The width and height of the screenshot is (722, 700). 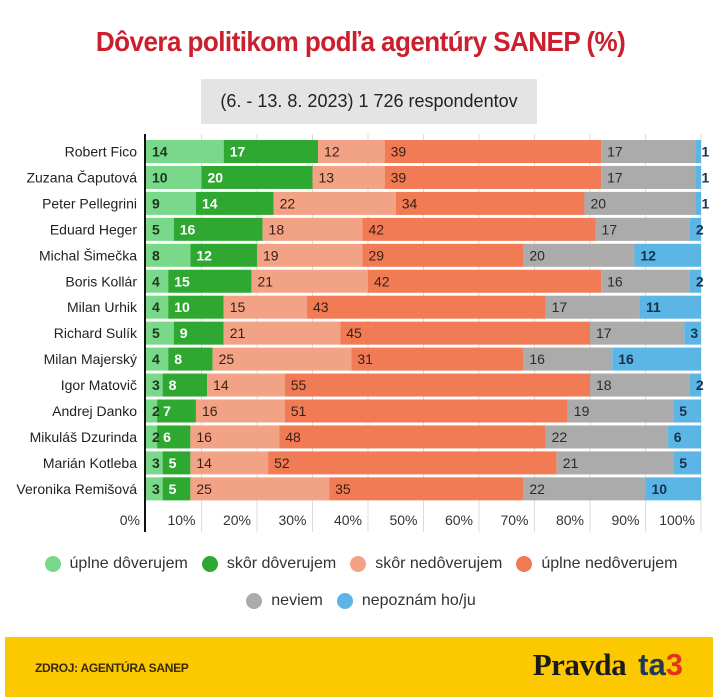 I want to click on data-label: 14, so click(x=160, y=152).